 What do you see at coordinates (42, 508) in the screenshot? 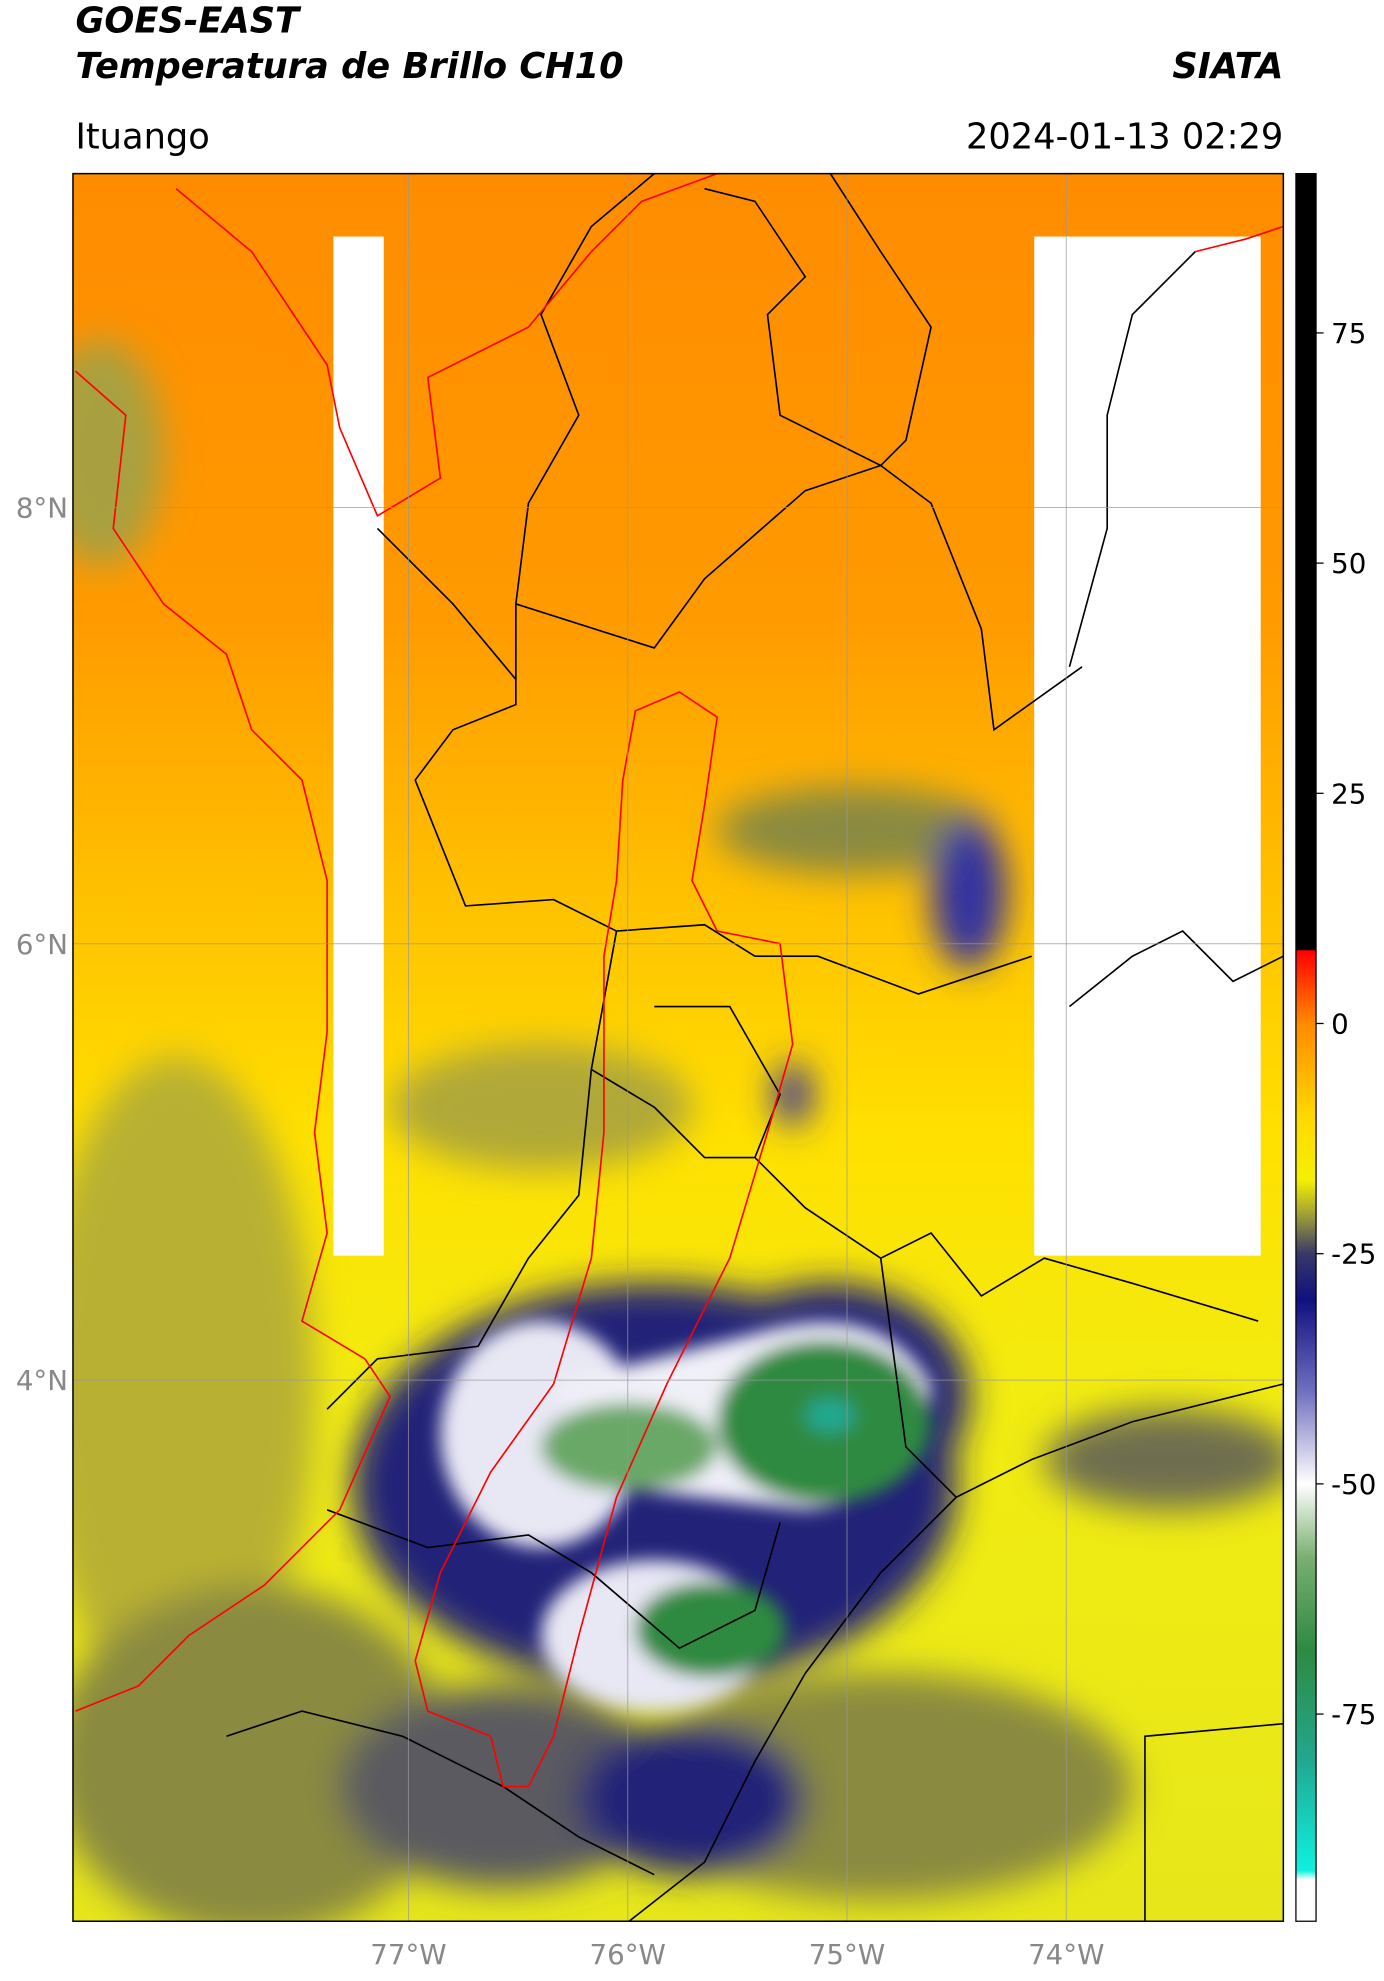
I see `y-tick-label: 8°N` at bounding box center [42, 508].